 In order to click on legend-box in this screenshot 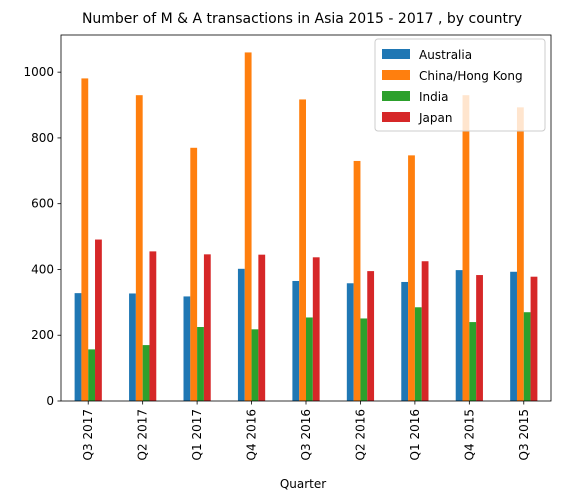, I will do `click(460, 85)`.